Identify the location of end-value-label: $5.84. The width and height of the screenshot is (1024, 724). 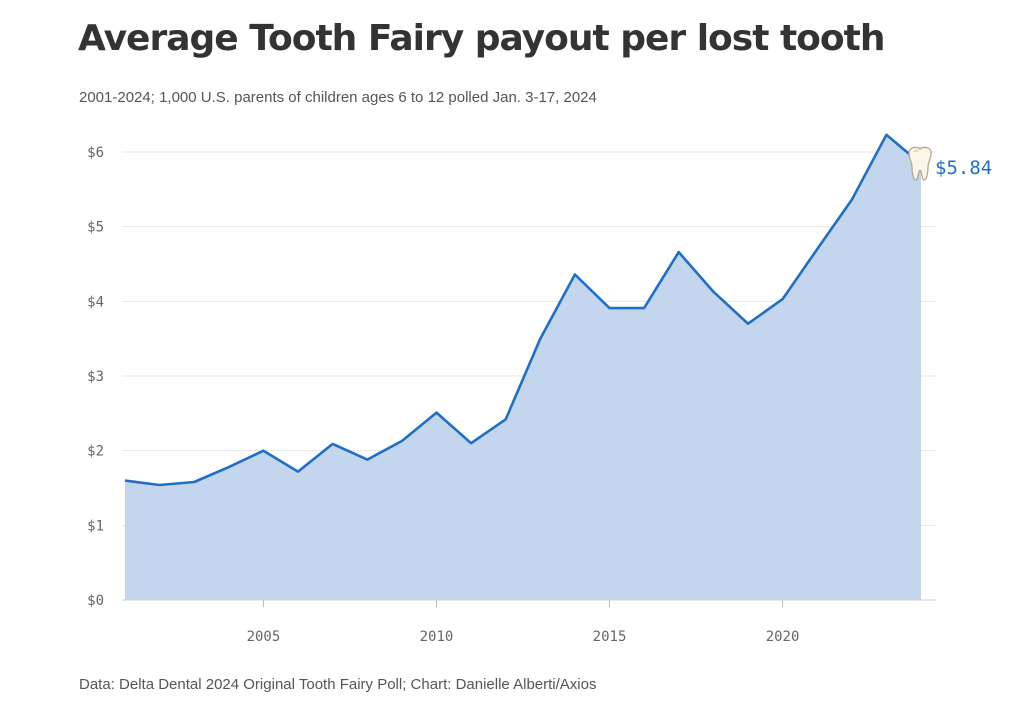
(963, 168).